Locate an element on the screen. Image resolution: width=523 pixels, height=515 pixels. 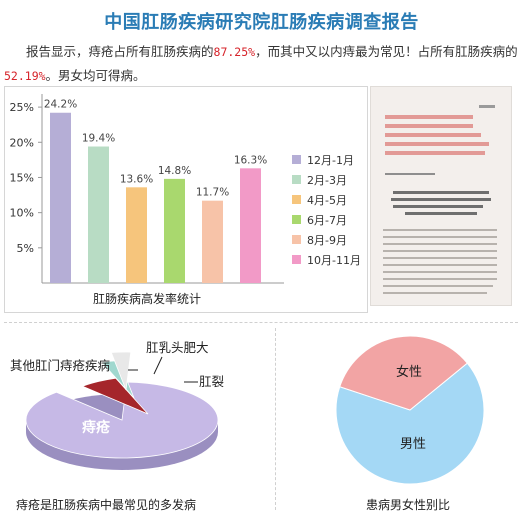
legend-label: 6月-7月 is located at coordinates (327, 220).